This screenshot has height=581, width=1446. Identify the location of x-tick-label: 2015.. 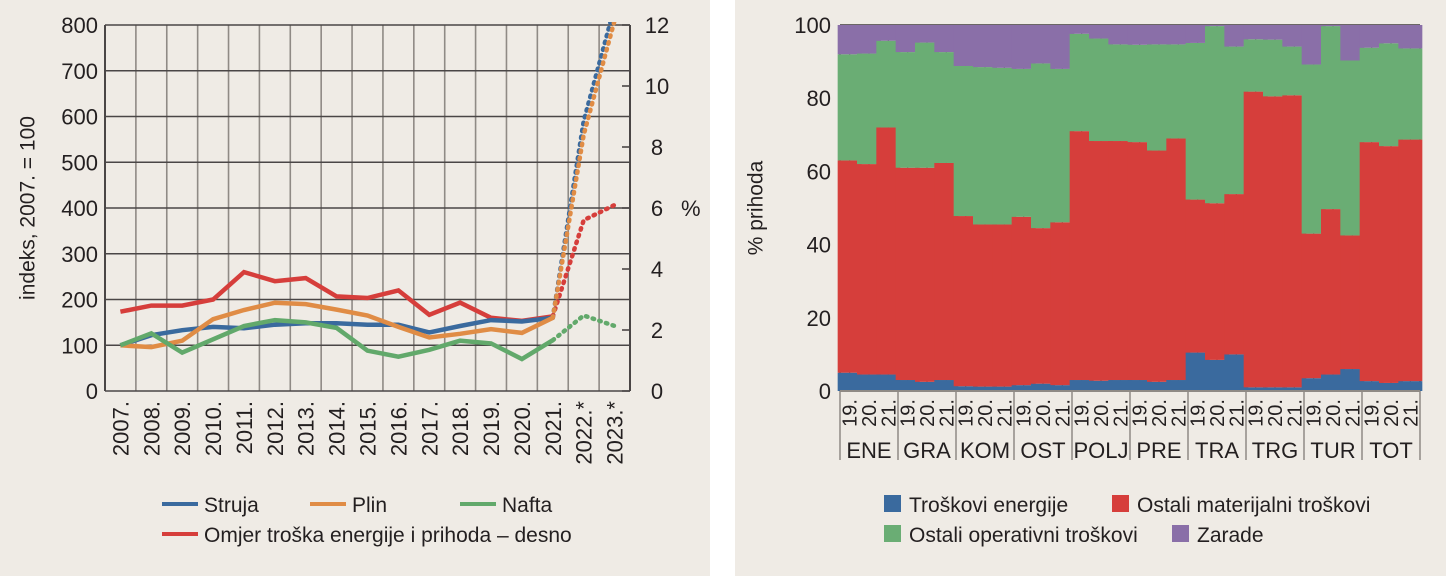
(368, 428).